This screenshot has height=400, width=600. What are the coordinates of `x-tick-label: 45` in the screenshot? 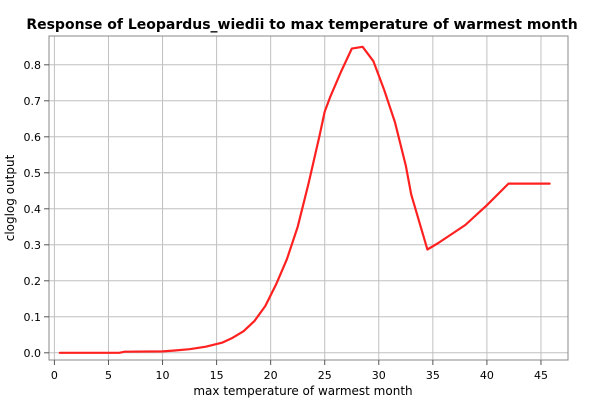 It's located at (541, 375).